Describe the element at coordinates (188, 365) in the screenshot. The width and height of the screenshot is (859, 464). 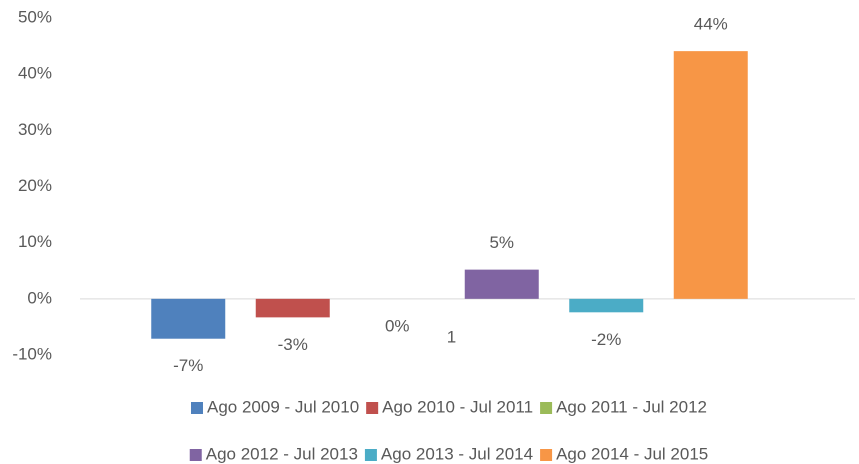
I see `data-label: -7%` at that location.